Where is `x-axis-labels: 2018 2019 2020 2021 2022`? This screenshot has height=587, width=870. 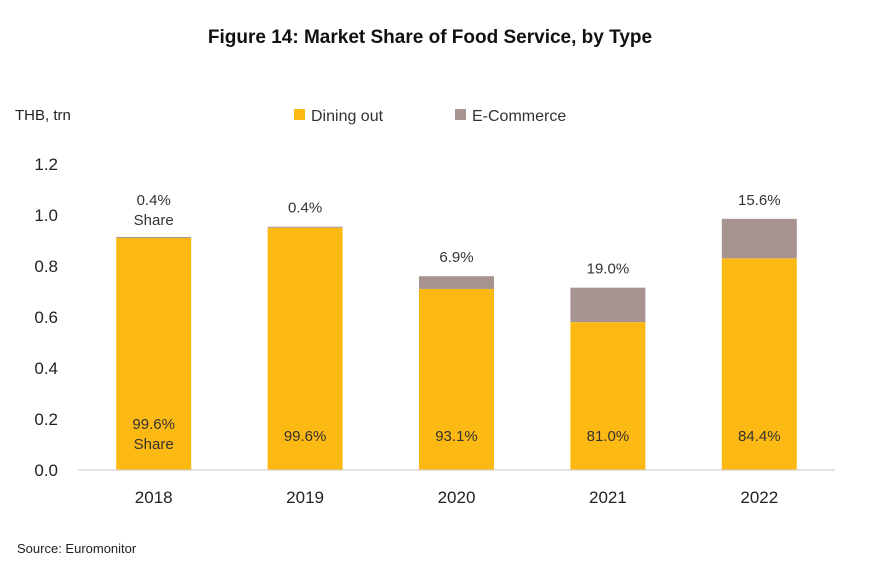 x-axis-labels: 2018 2019 2020 2021 2022 is located at coordinates (456, 497).